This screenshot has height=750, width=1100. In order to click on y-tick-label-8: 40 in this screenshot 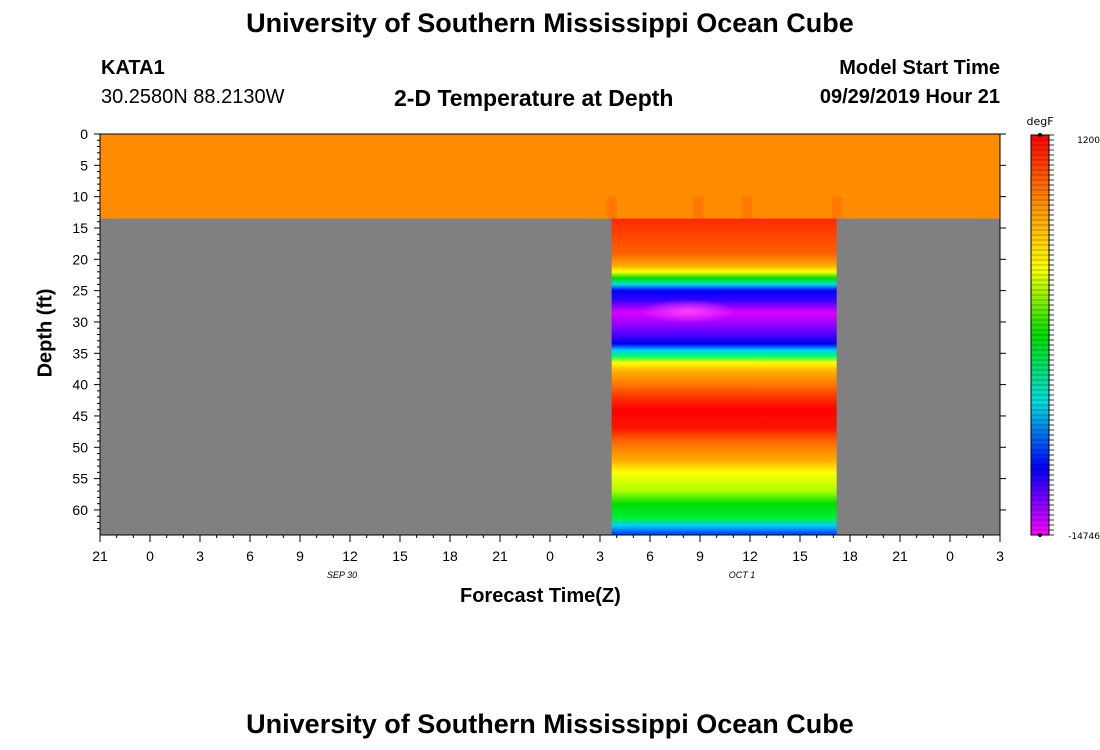, I will do `click(80, 385)`.